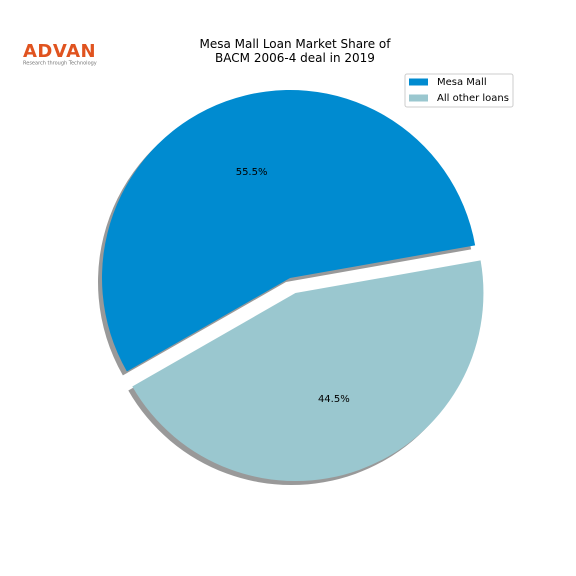 The height and width of the screenshot is (576, 576). I want to click on logo-tagline: Research through Technology, so click(60, 64).